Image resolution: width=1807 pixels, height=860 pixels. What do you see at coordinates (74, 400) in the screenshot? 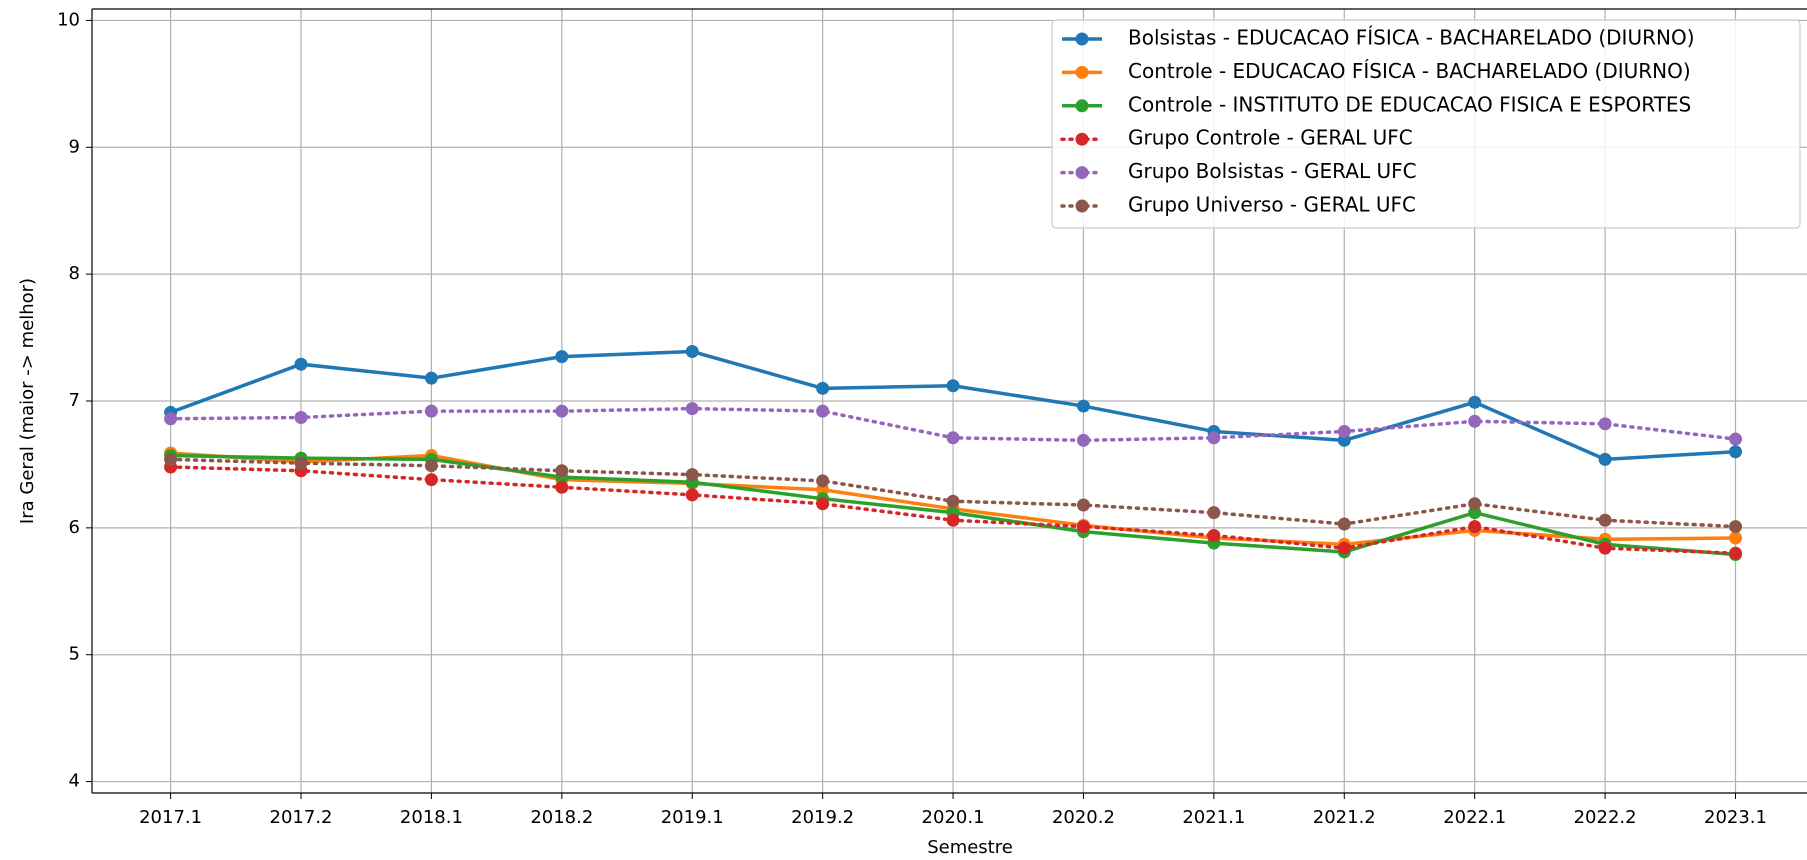
I see `y-tick-label: 7` at bounding box center [74, 400].